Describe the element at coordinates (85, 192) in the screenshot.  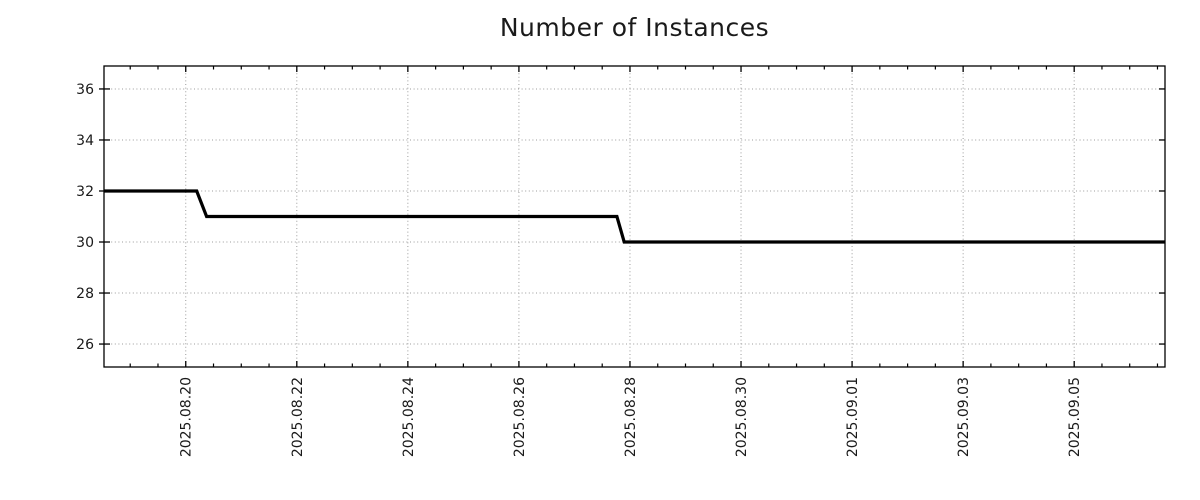
I see `y-tick-label: 32` at that location.